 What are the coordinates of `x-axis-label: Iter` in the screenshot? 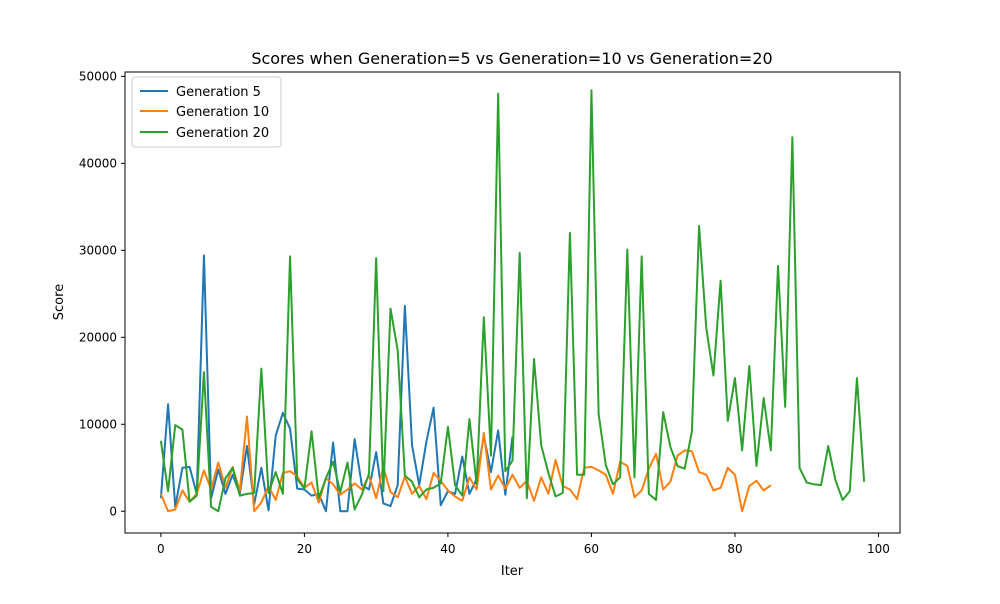 It's located at (512, 571).